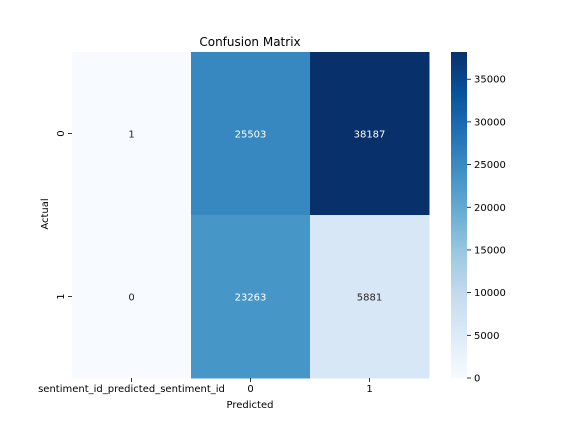 This screenshot has height=432, width=576. I want to click on colorbar, so click(459, 215).